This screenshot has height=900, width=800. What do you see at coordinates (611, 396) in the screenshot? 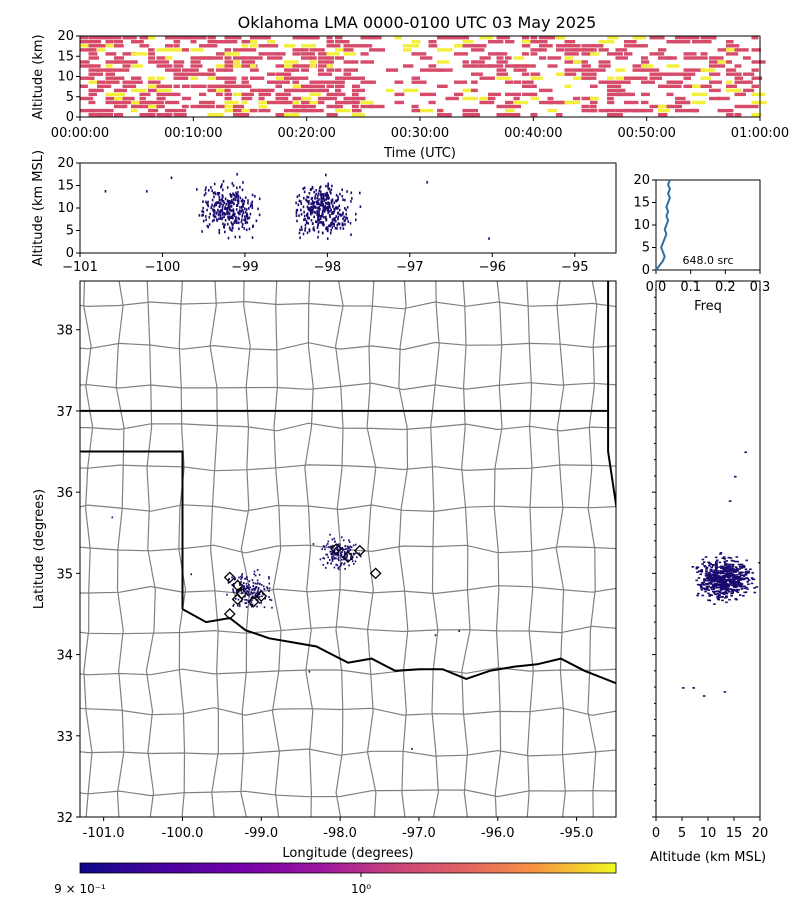
I see `state-border` at bounding box center [611, 396].